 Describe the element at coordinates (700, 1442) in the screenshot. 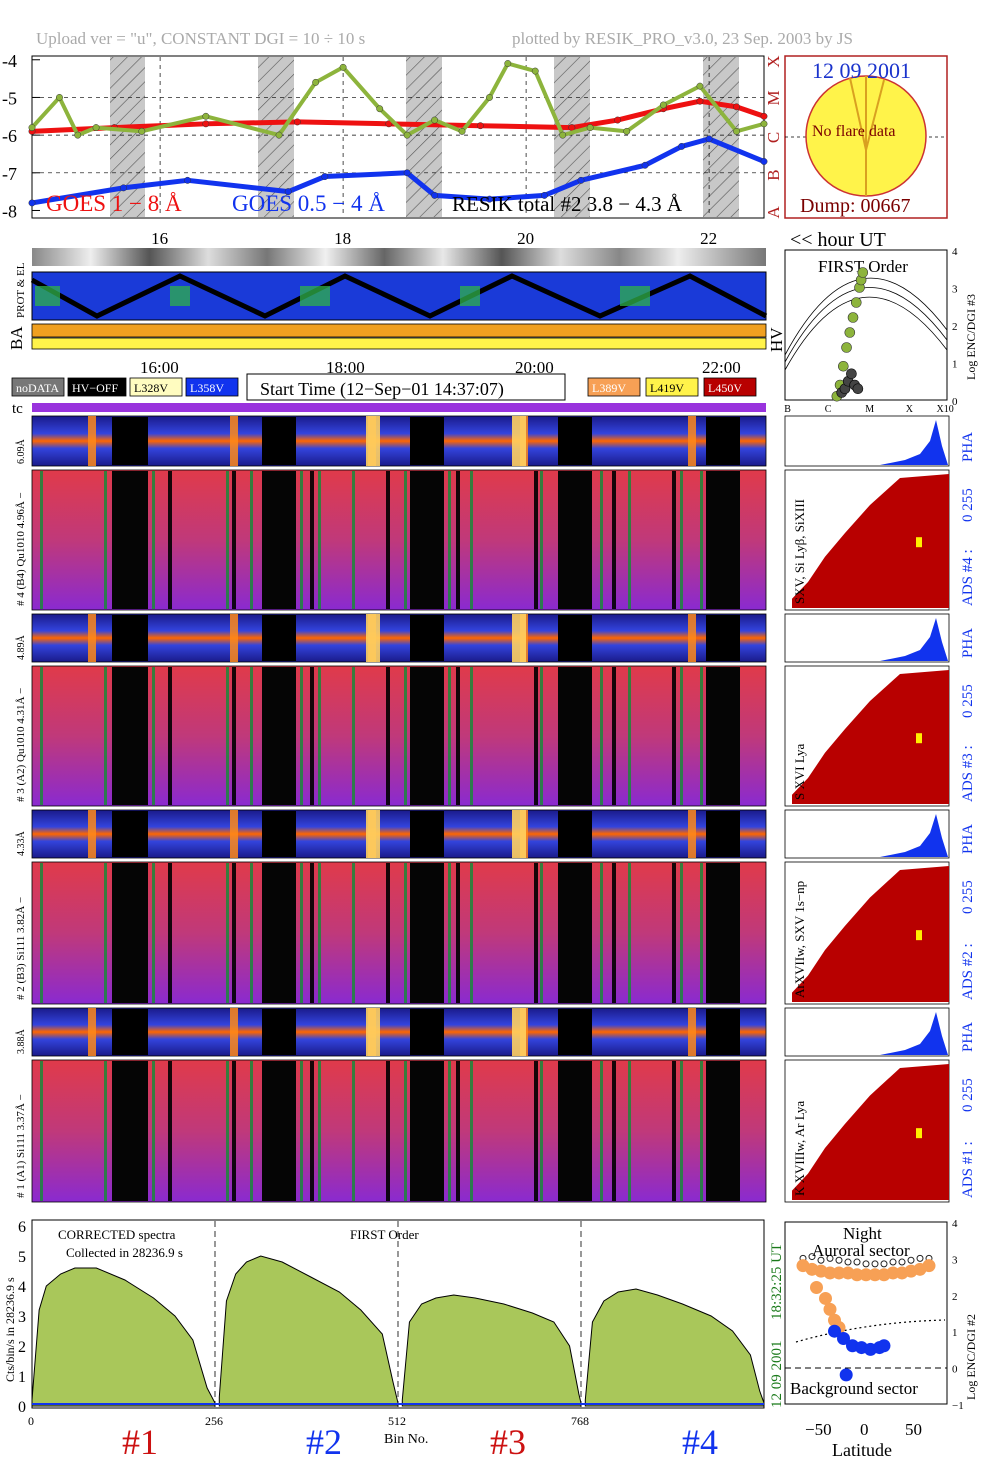

I see `crystal-label-4: #4` at that location.